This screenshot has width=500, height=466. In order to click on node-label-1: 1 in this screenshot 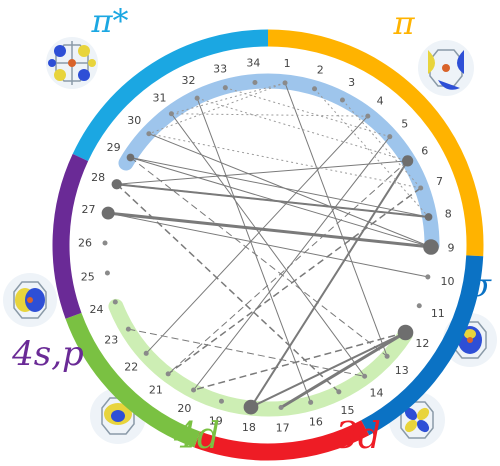, I will do `click(287, 63)`.